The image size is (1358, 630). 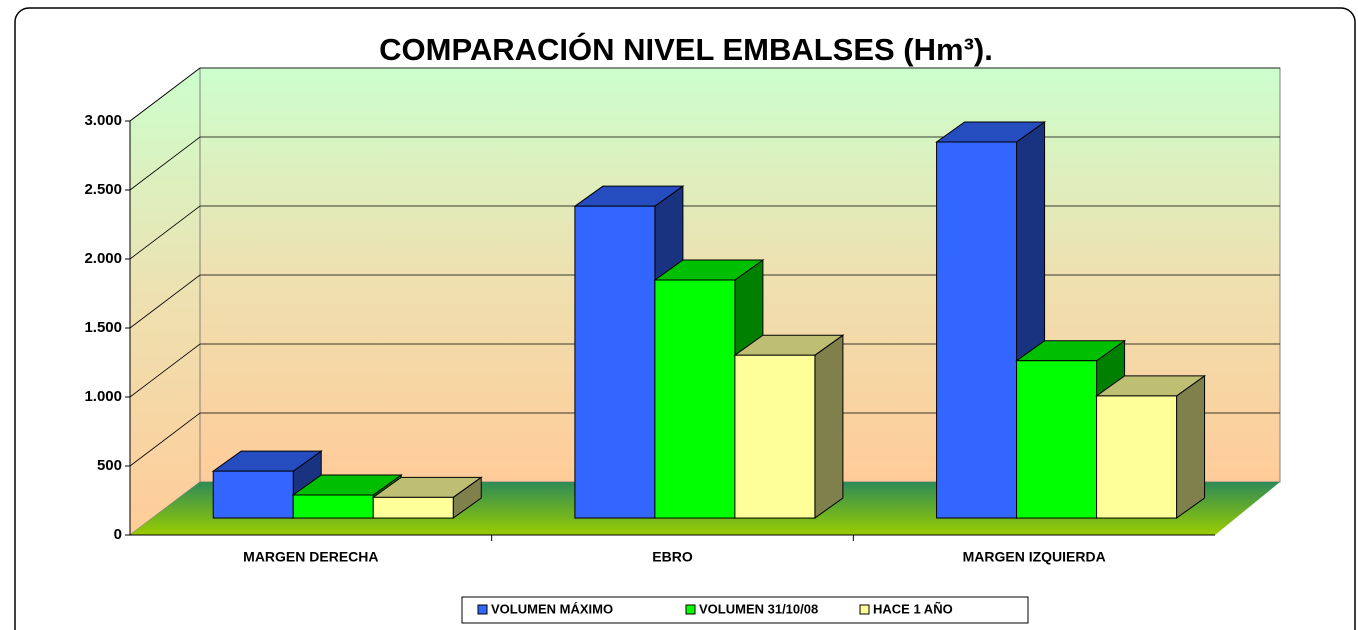 What do you see at coordinates (1034, 557) in the screenshot?
I see `x-tick-label: MARGEN IZQUIERDA` at bounding box center [1034, 557].